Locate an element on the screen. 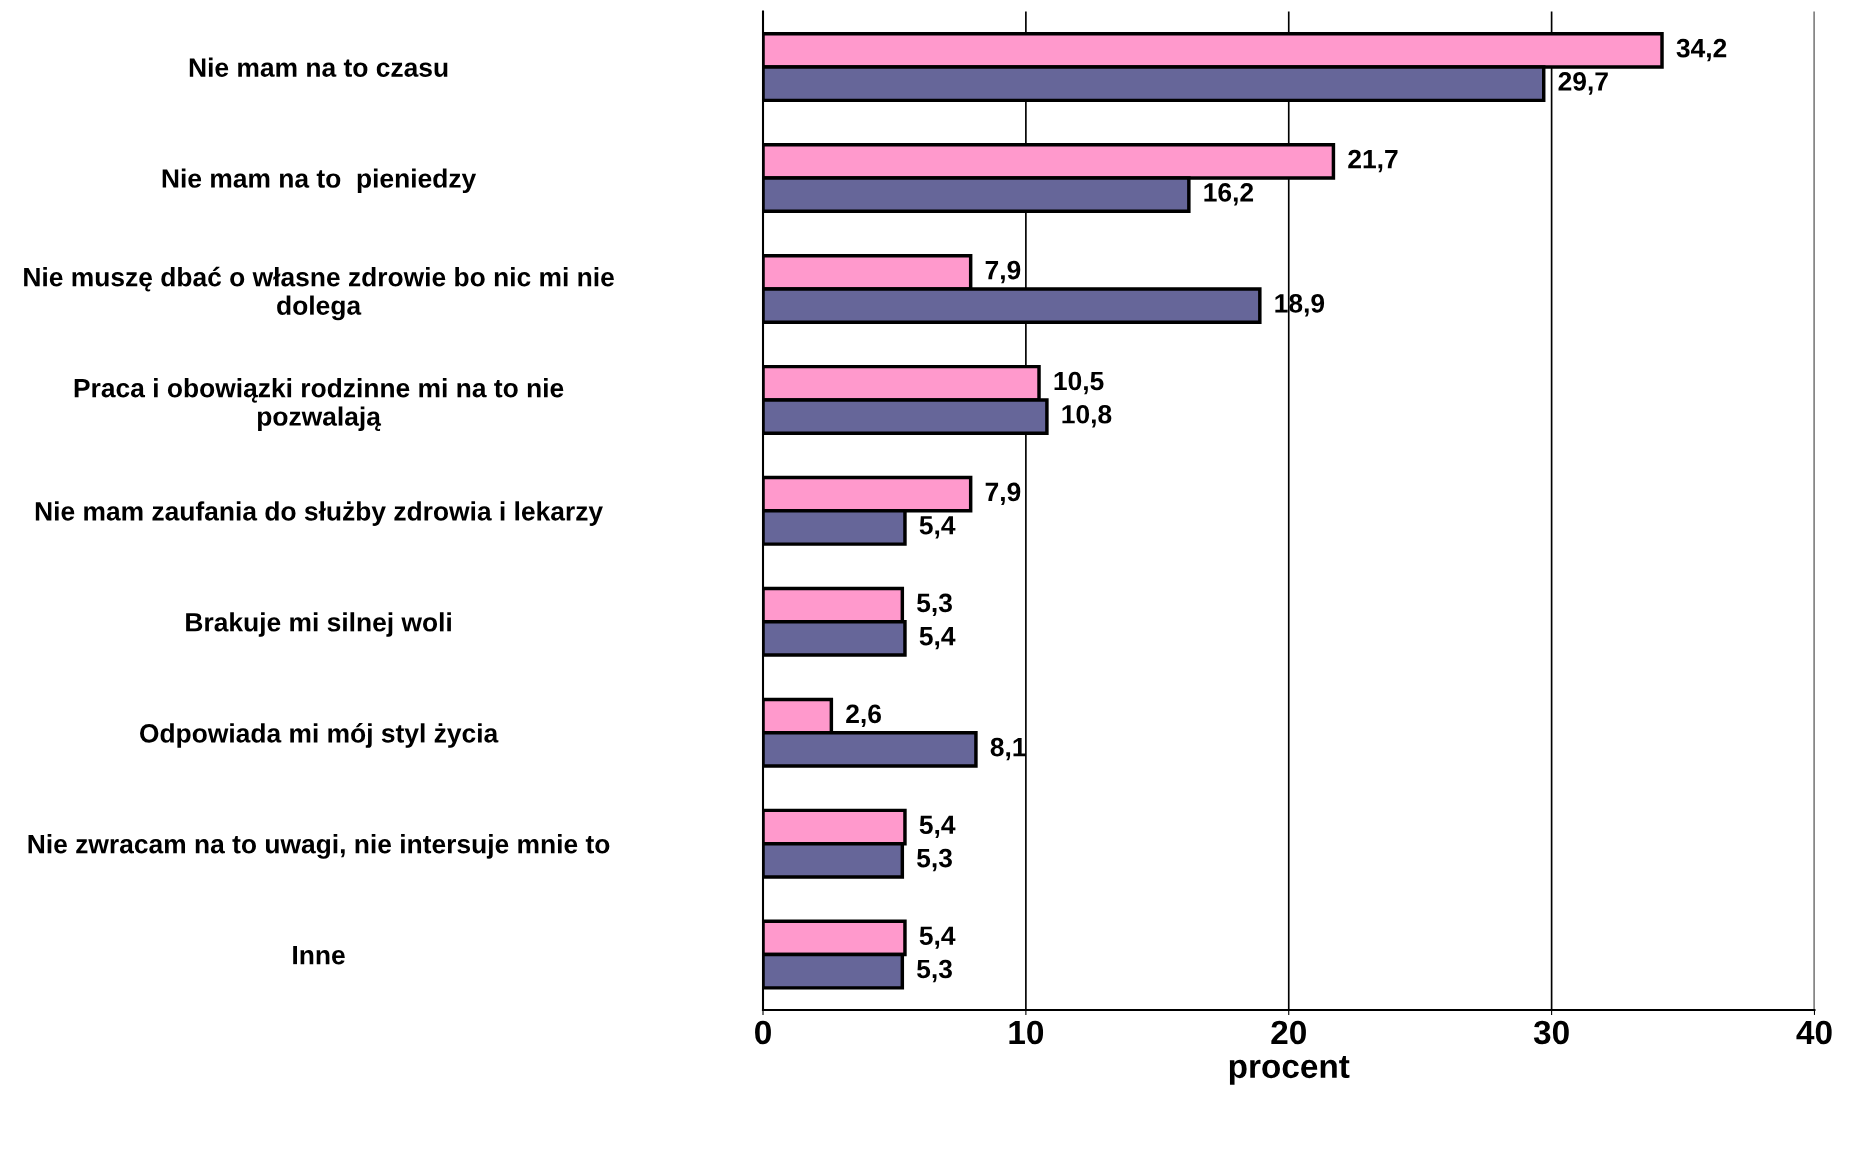  x-tick-label: 20 is located at coordinates (1288, 1032).